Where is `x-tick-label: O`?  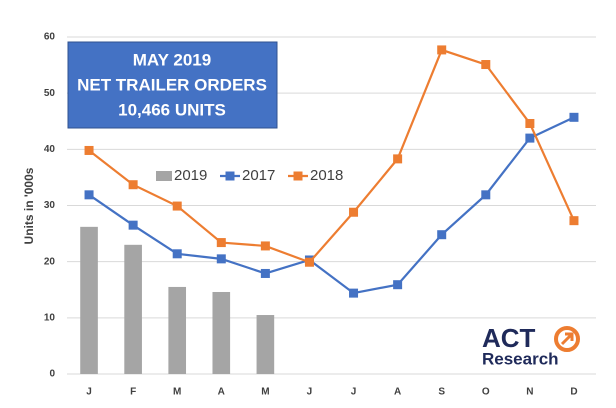 x-tick-label: O is located at coordinates (486, 392).